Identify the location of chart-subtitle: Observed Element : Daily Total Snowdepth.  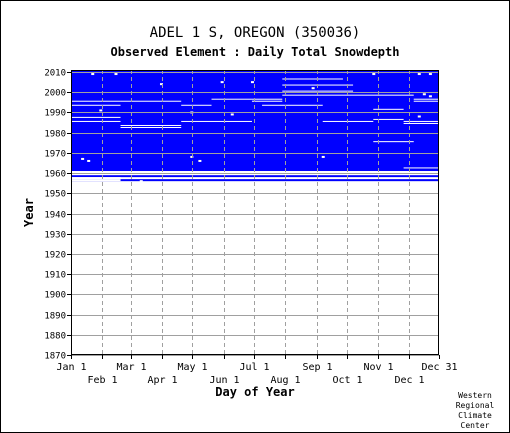
(255, 52).